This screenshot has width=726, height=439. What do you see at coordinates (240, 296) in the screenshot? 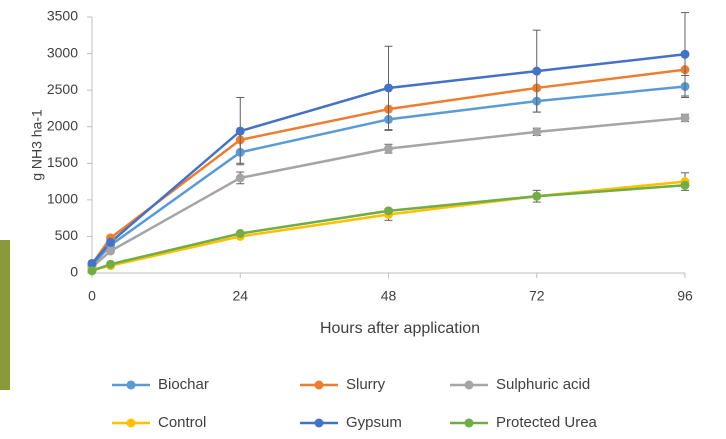
I see `x-tick-label: 24` at bounding box center [240, 296].